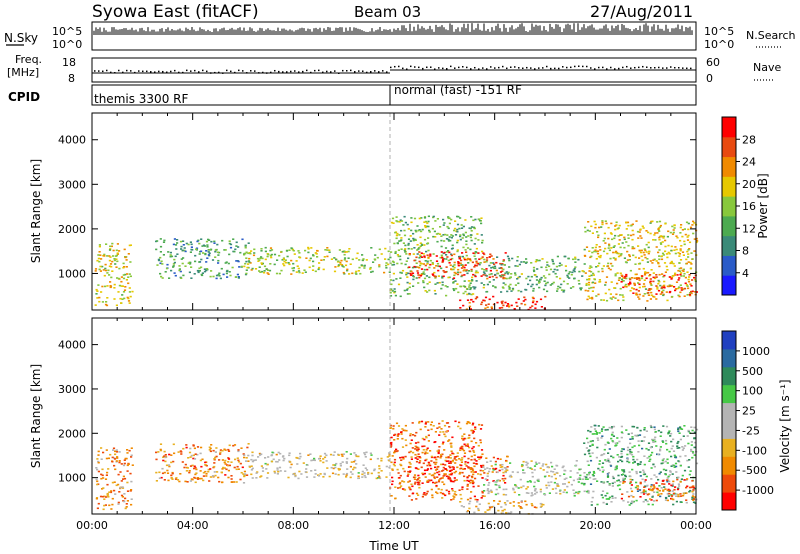 The width and height of the screenshot is (800, 554). What do you see at coordinates (193, 525) in the screenshot?
I see `x-tick-label: 04:00` at bounding box center [193, 525].